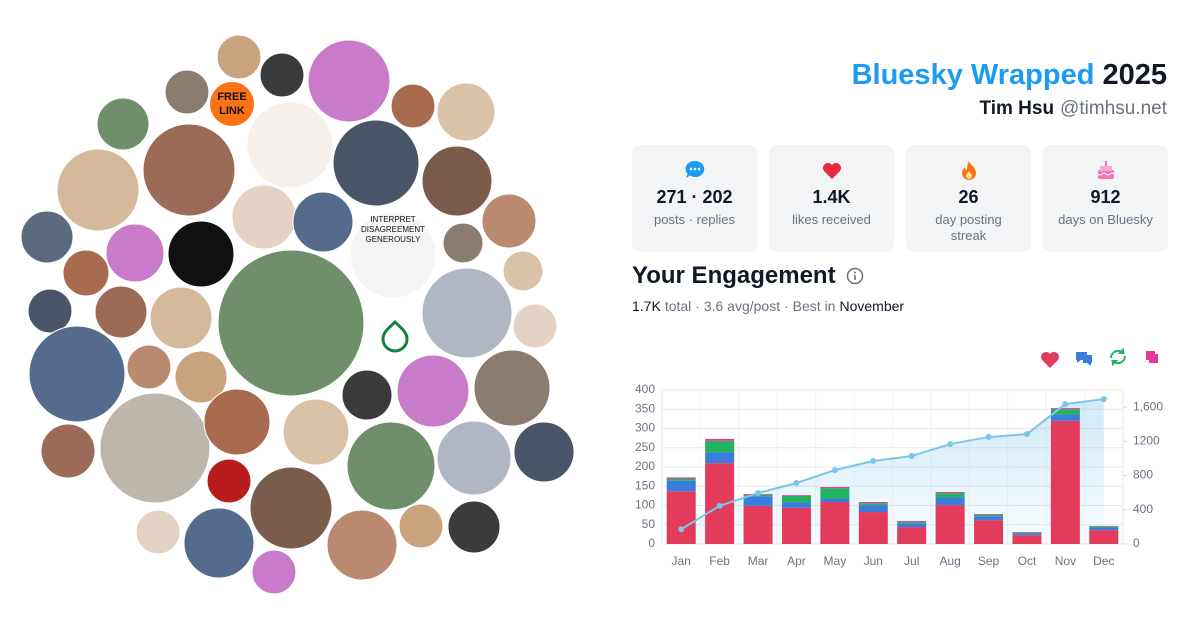  Describe the element at coordinates (649, 524) in the screenshot. I see `y-tick-label: 50` at that location.